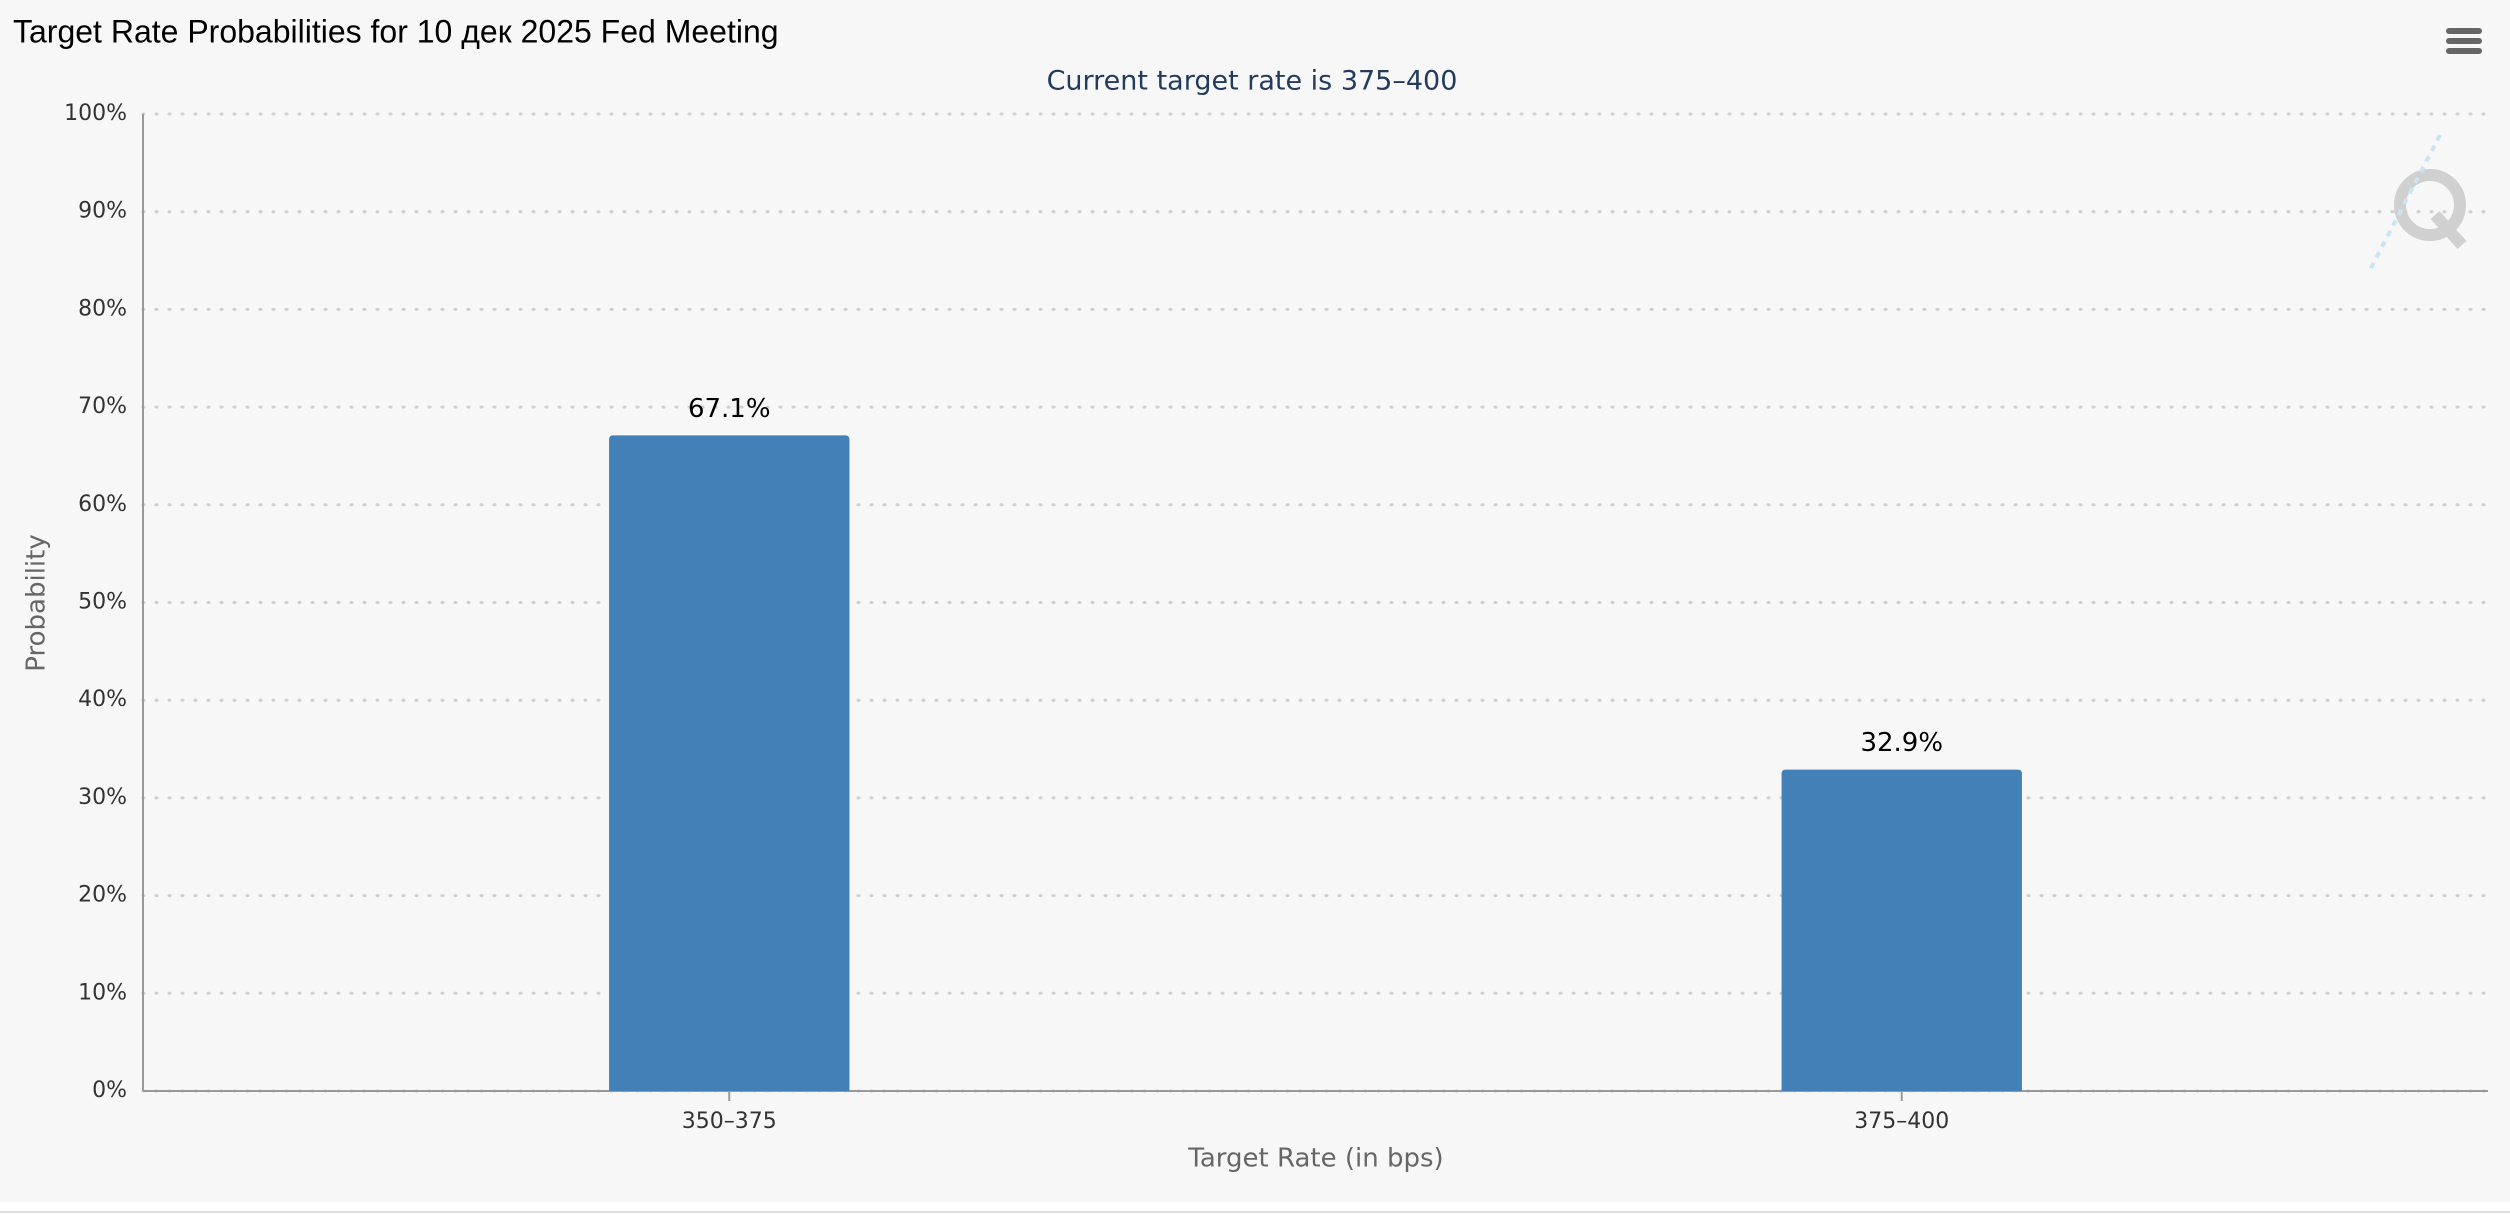 The image size is (2510, 1214). What do you see at coordinates (109, 1090) in the screenshot?
I see `y-tick-label: 0%` at bounding box center [109, 1090].